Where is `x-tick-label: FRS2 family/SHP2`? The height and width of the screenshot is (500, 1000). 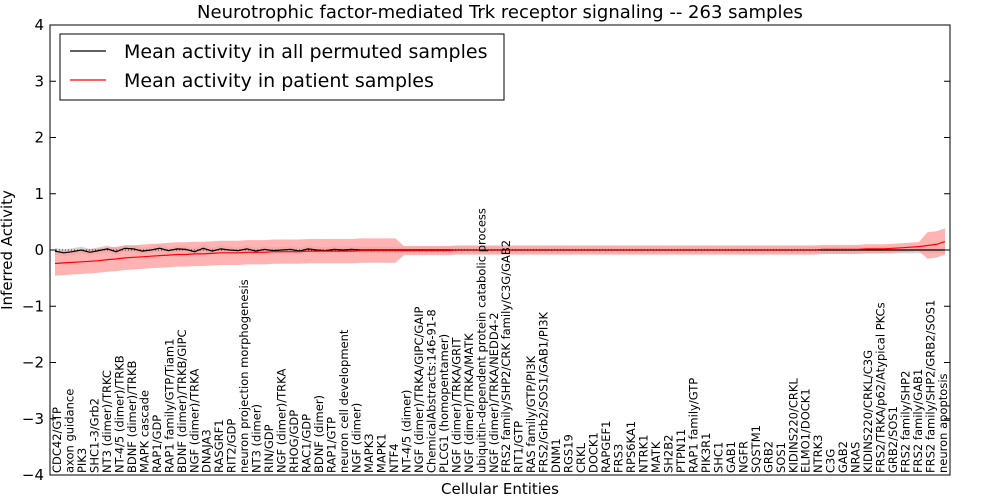
x-tick-label: FRS2 family/SHP2 is located at coordinates (906, 422).